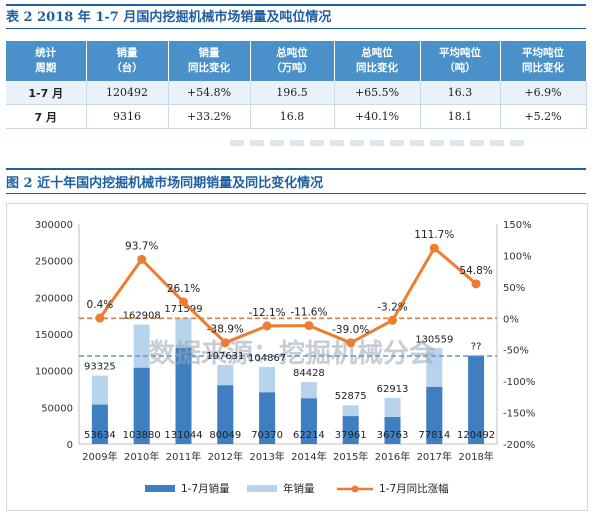 This screenshot has width=594, height=514. What do you see at coordinates (183, 289) in the screenshot?
I see `growth-rate-label: 26.1%` at bounding box center [183, 289].